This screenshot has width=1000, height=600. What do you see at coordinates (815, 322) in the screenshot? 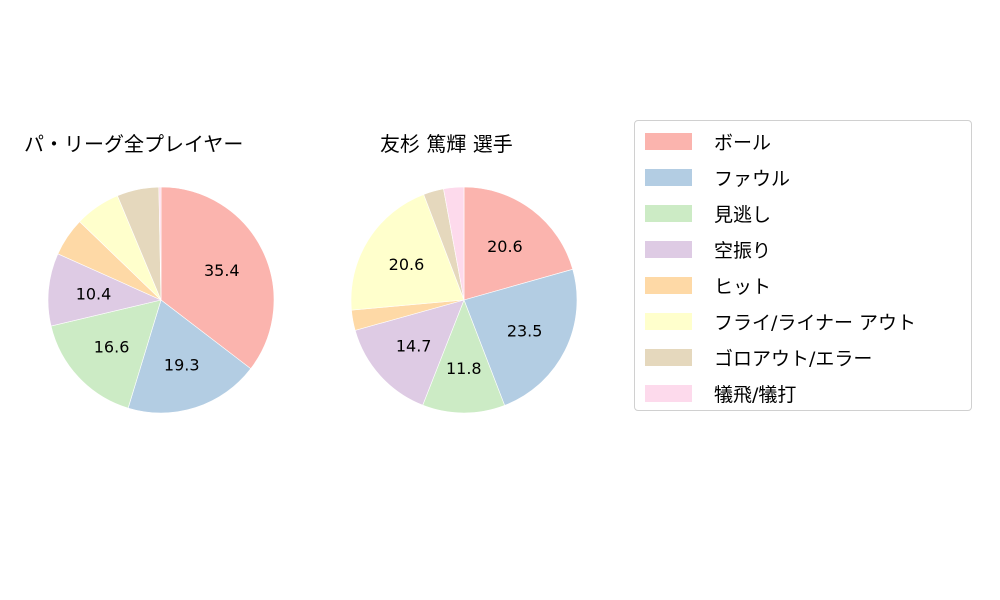
I see `legend-label: フライ/ライナー アウト` at bounding box center [815, 322].